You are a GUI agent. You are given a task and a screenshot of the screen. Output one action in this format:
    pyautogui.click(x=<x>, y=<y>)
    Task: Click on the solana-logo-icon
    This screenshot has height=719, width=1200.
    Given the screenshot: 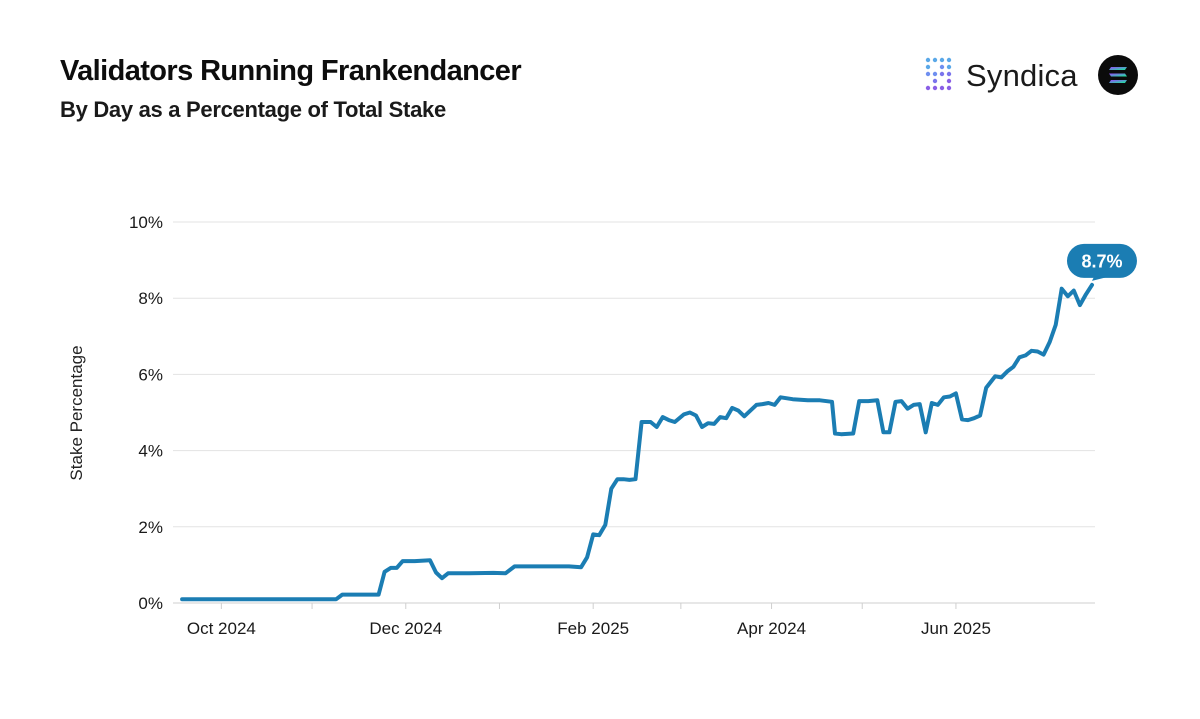 What is the action you would take?
    pyautogui.click(x=1118, y=75)
    